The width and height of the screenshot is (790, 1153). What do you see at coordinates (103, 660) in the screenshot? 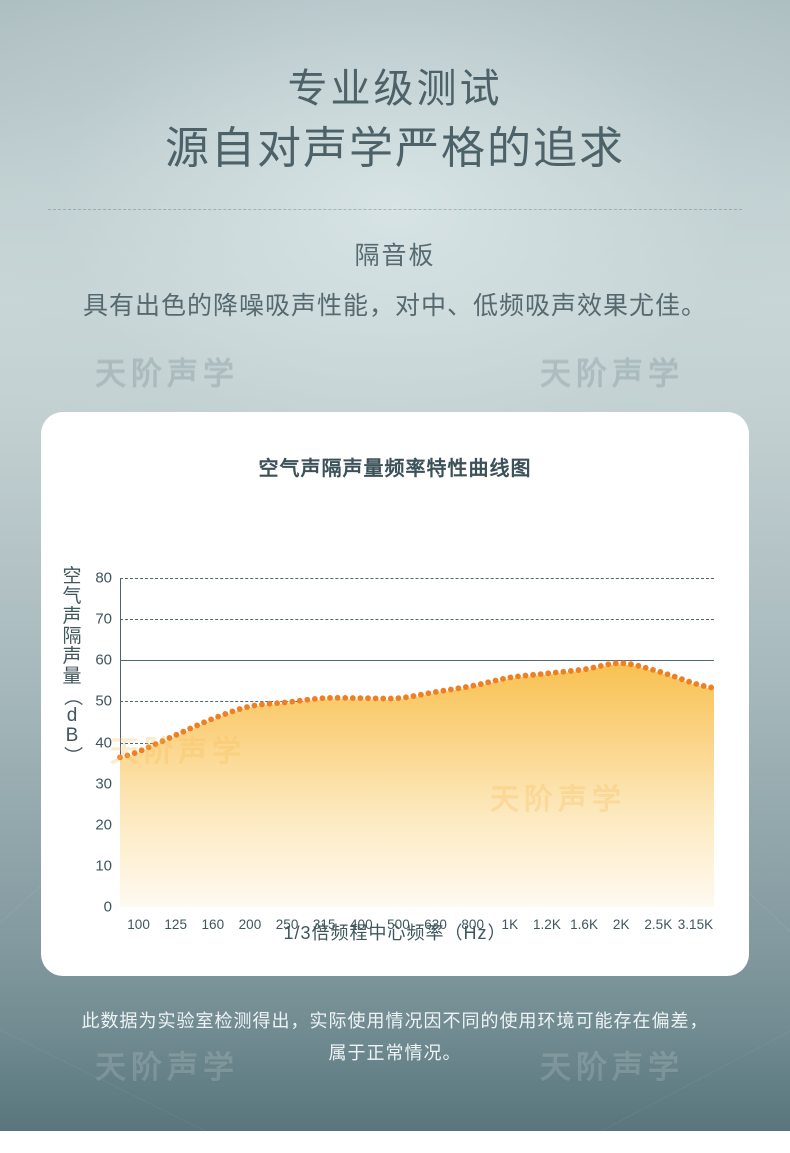
I see `chart-y-tick-label: 60` at bounding box center [103, 660].